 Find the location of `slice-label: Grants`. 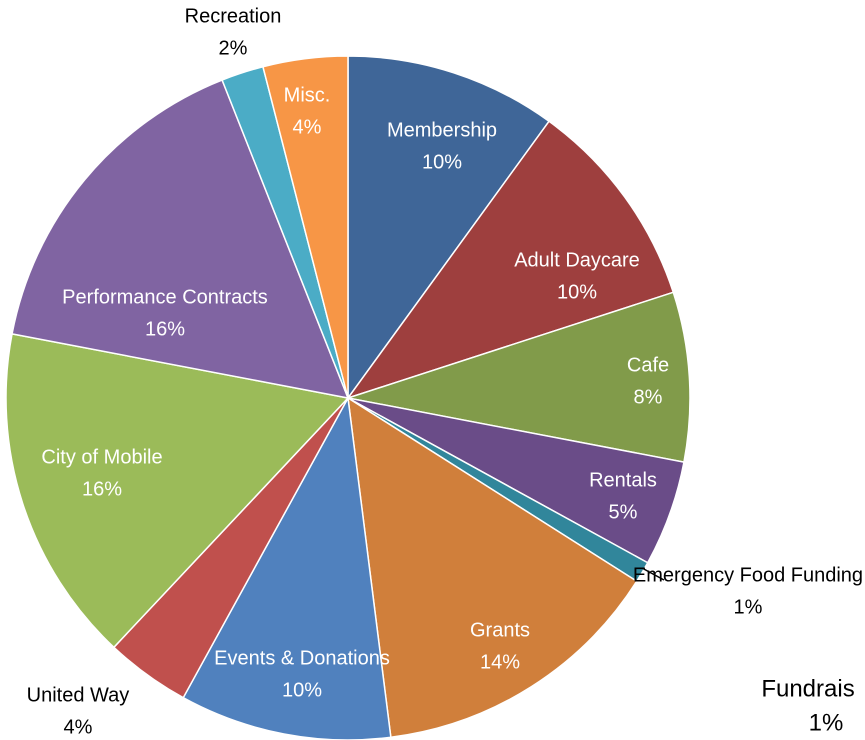

slice-label: Grants is located at coordinates (500, 630).